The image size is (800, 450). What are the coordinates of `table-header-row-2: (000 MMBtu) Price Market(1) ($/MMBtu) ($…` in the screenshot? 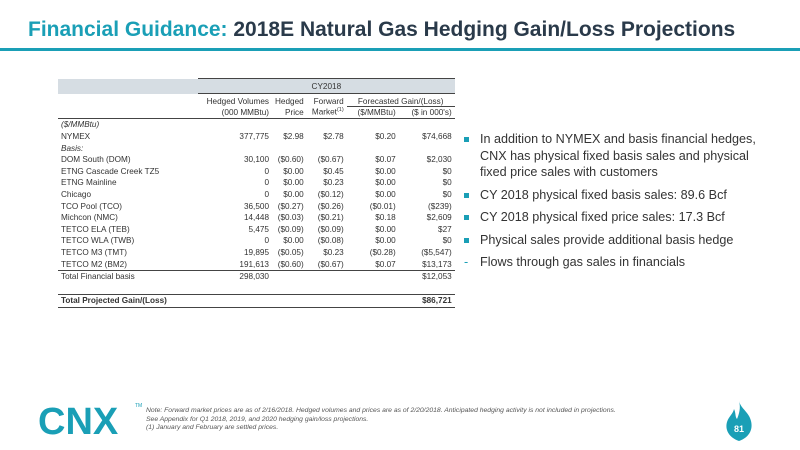 It's located at (256, 113).